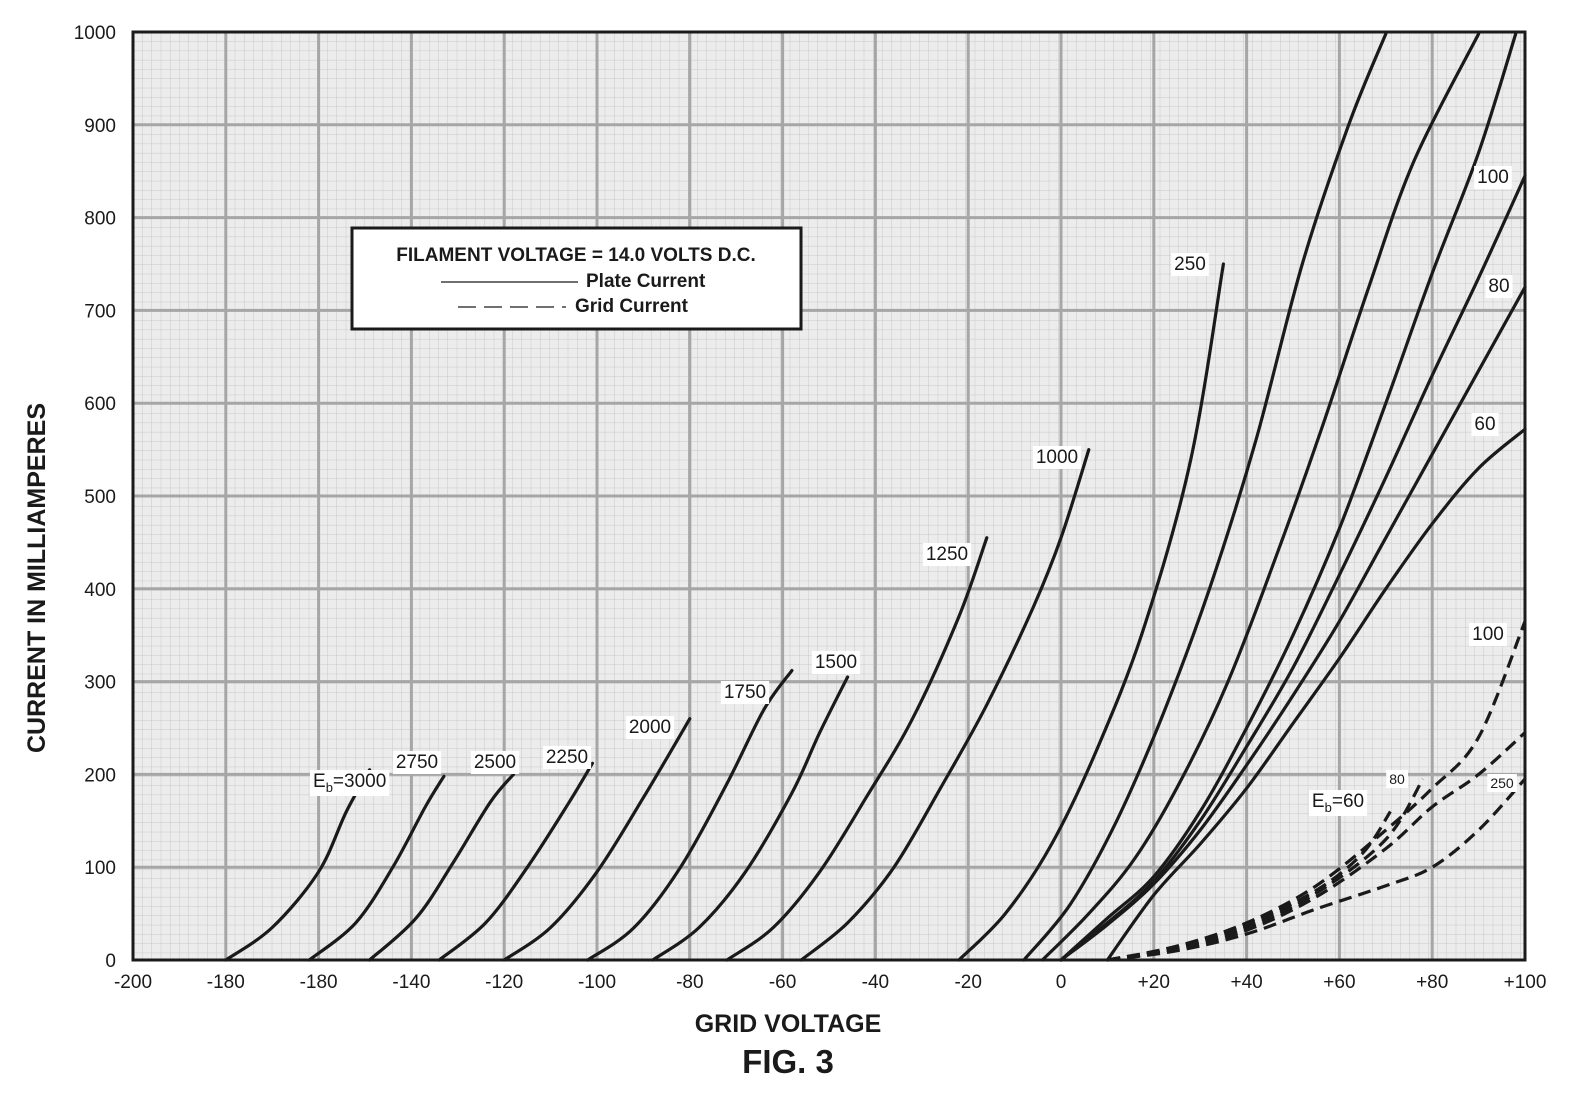  I want to click on curve-label: 1000, so click(1057, 457).